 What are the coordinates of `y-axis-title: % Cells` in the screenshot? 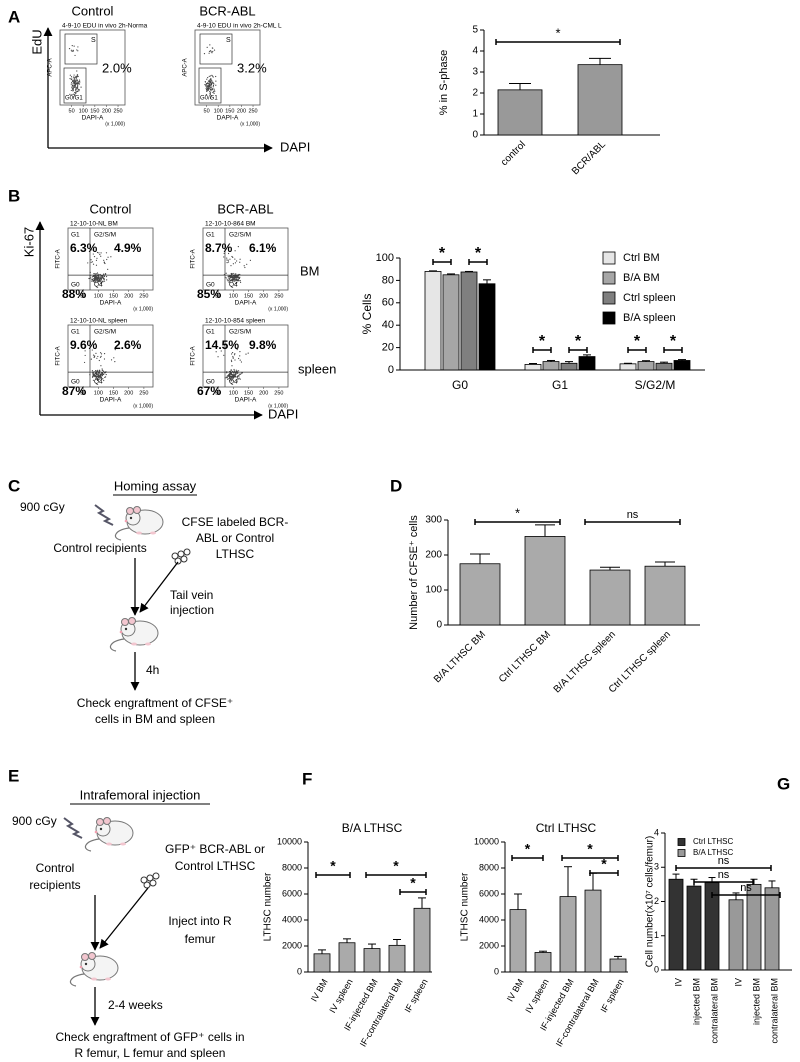 It's located at (367, 314).